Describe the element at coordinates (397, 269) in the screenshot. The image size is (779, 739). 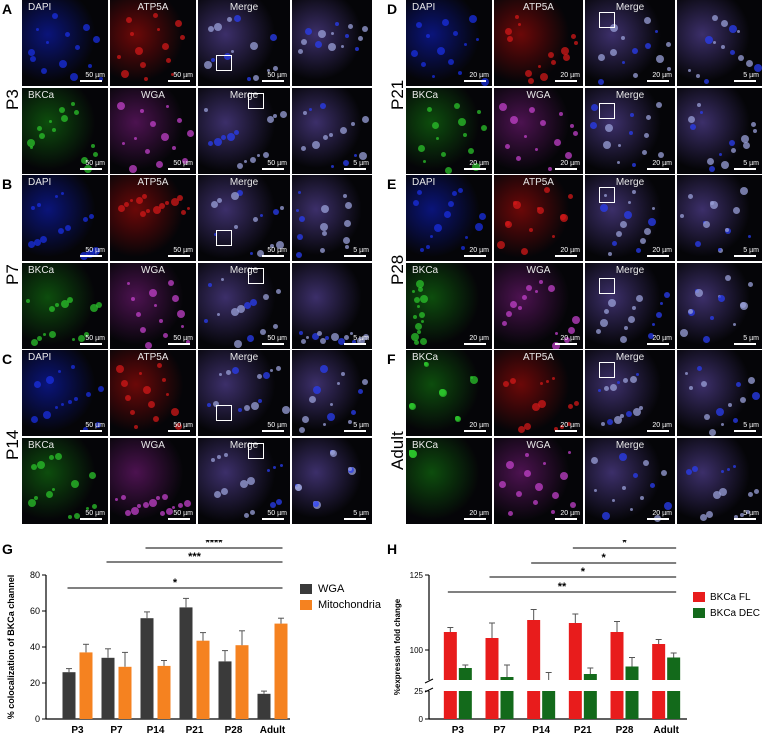
I see `stage-label-p28: P28` at that location.